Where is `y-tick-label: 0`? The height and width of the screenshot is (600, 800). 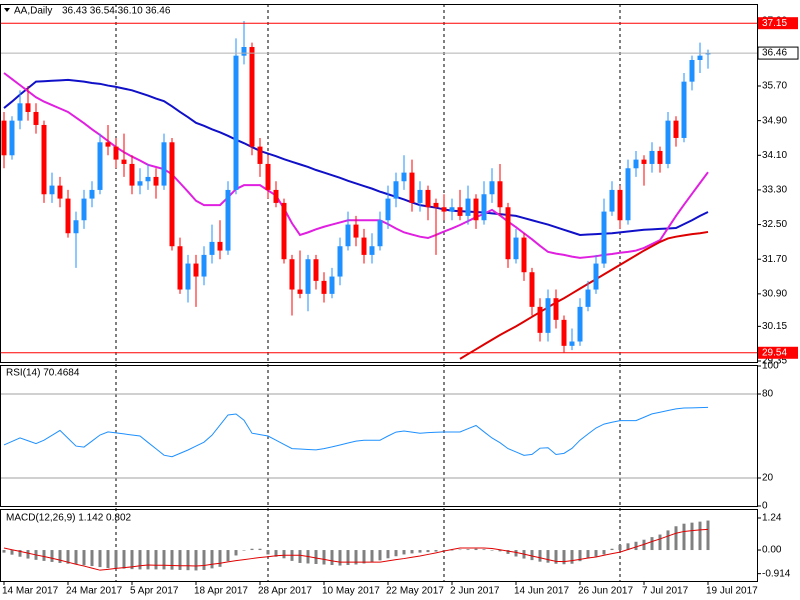
y-tick-label: 0 is located at coordinates (765, 506).